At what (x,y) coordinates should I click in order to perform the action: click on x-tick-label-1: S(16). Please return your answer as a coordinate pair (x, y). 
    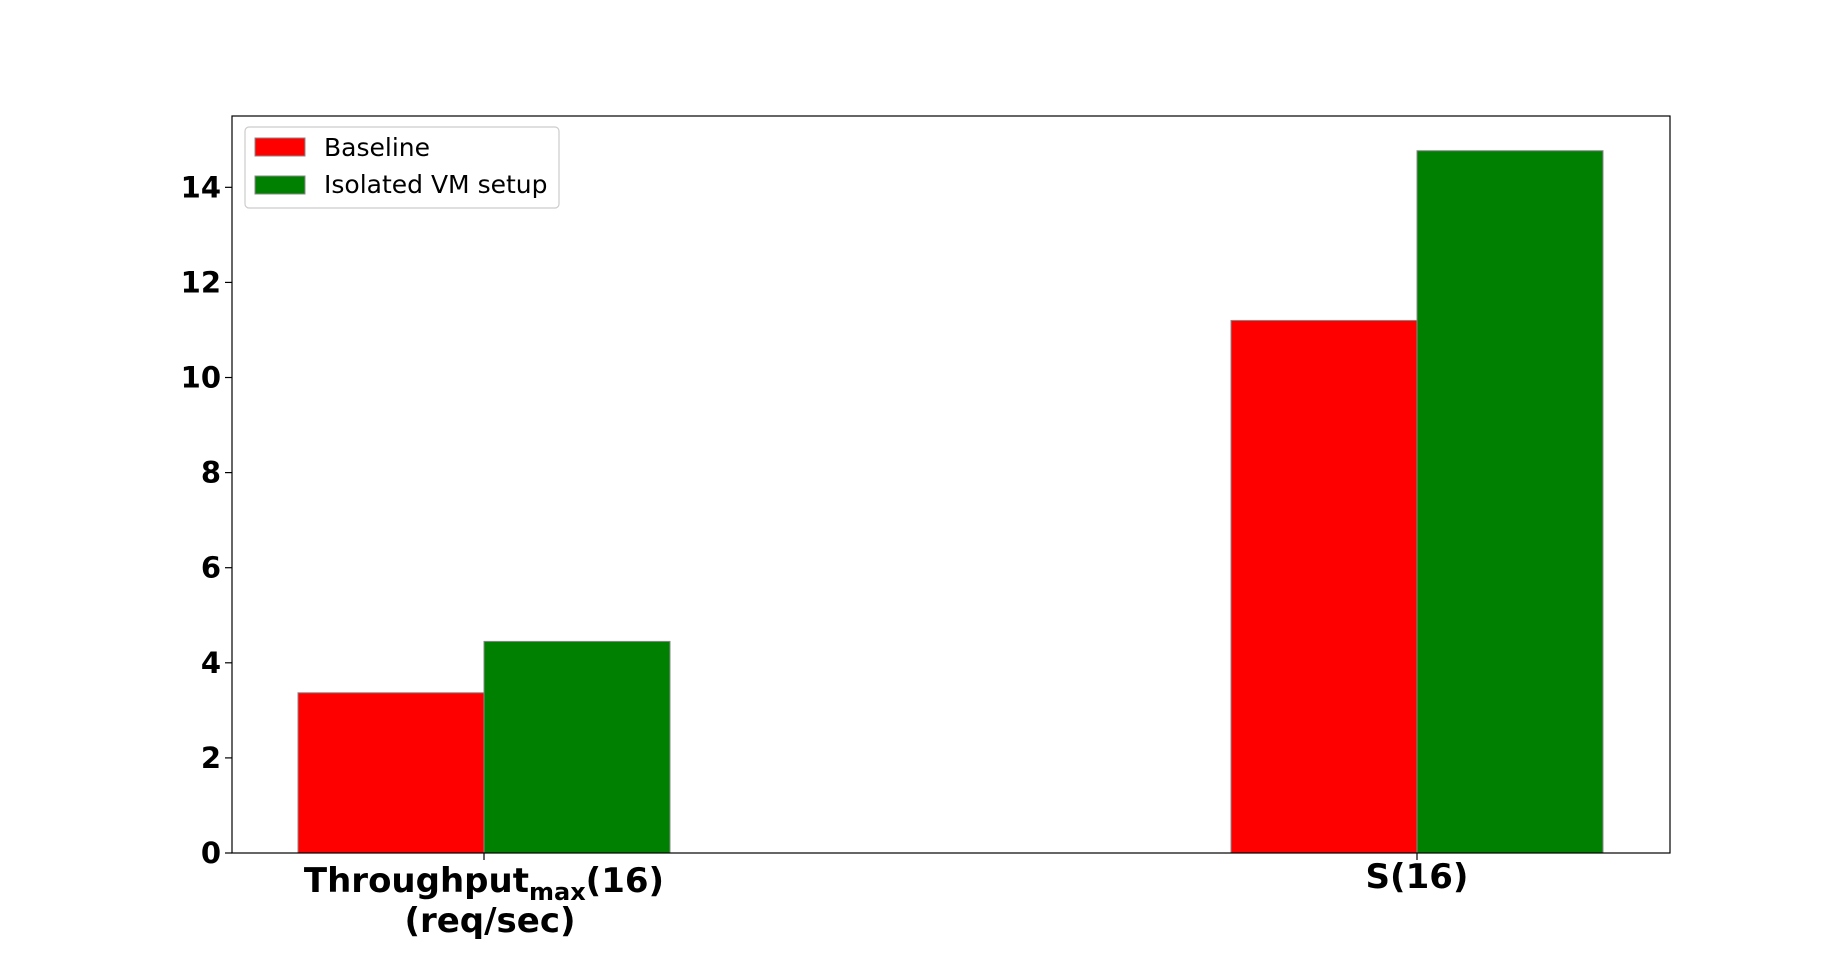
    Looking at the image, I should click on (1417, 877).